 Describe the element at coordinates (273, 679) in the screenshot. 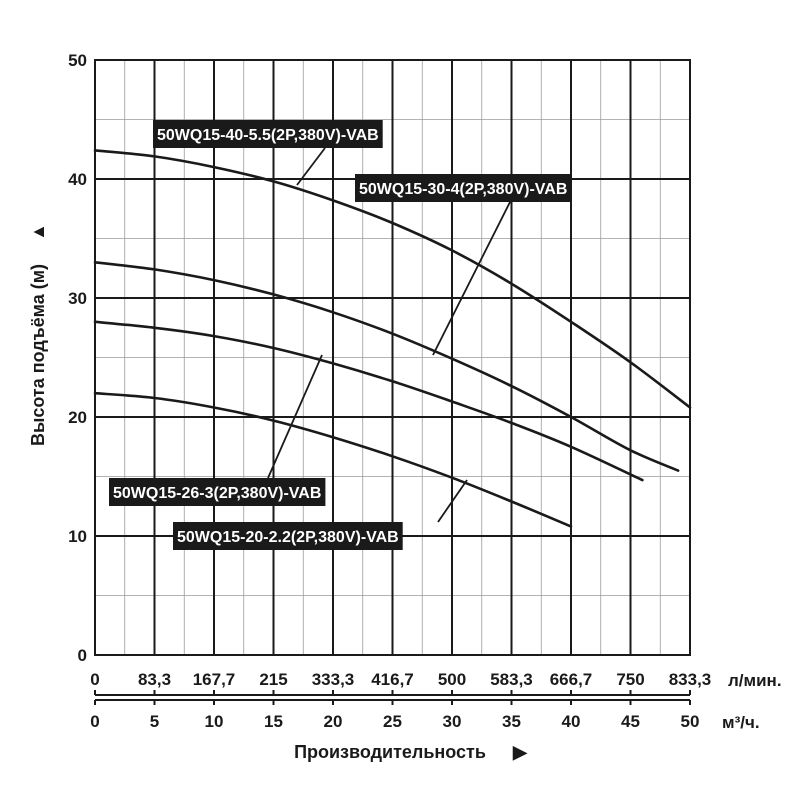

I see `x-tick-label-lmin: 215` at that location.